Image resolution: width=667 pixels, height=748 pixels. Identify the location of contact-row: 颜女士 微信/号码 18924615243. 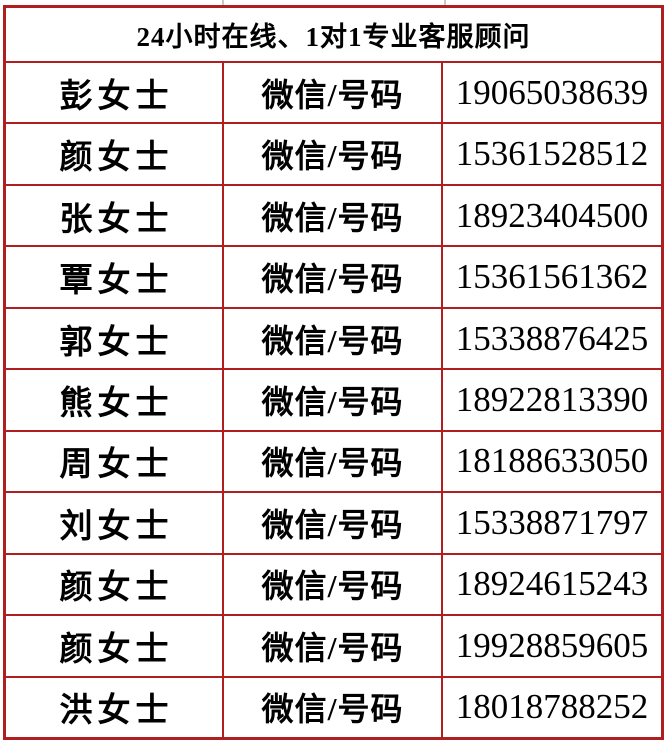
(333, 585).